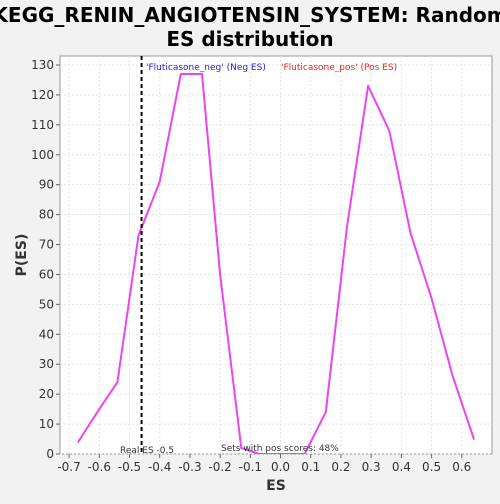 Image resolution: width=500 pixels, height=504 pixels. What do you see at coordinates (46, 185) in the screenshot?
I see `y-tick-label: 90` at bounding box center [46, 185].